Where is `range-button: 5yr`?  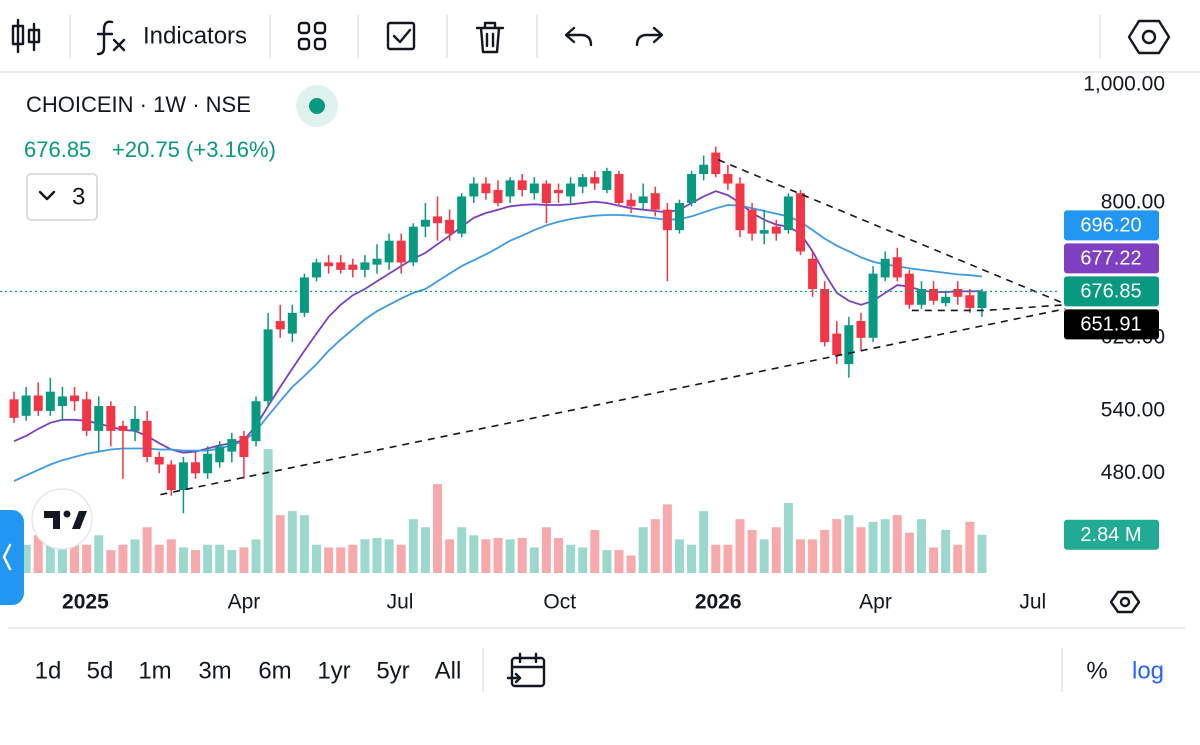 range-button: 5yr is located at coordinates (392, 670).